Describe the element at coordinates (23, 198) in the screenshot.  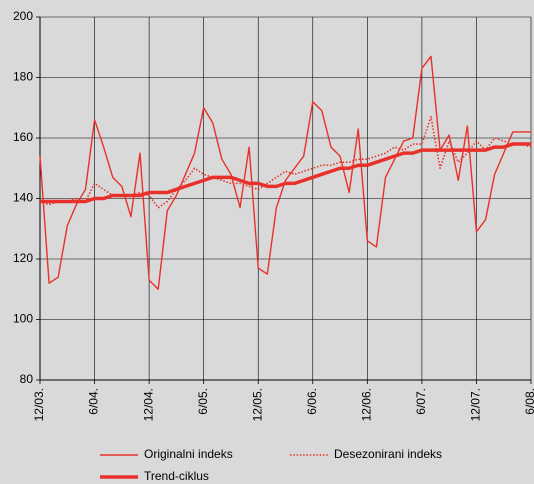
I see `y-tick-label: 140` at that location.